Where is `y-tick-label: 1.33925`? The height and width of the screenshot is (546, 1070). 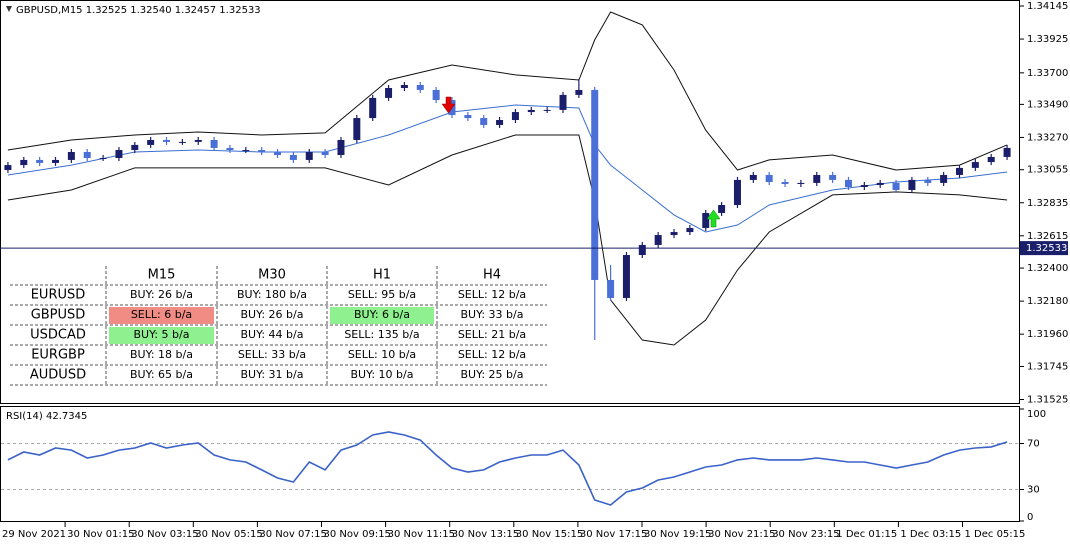 y-tick-label: 1.33925 is located at coordinates (1047, 39).